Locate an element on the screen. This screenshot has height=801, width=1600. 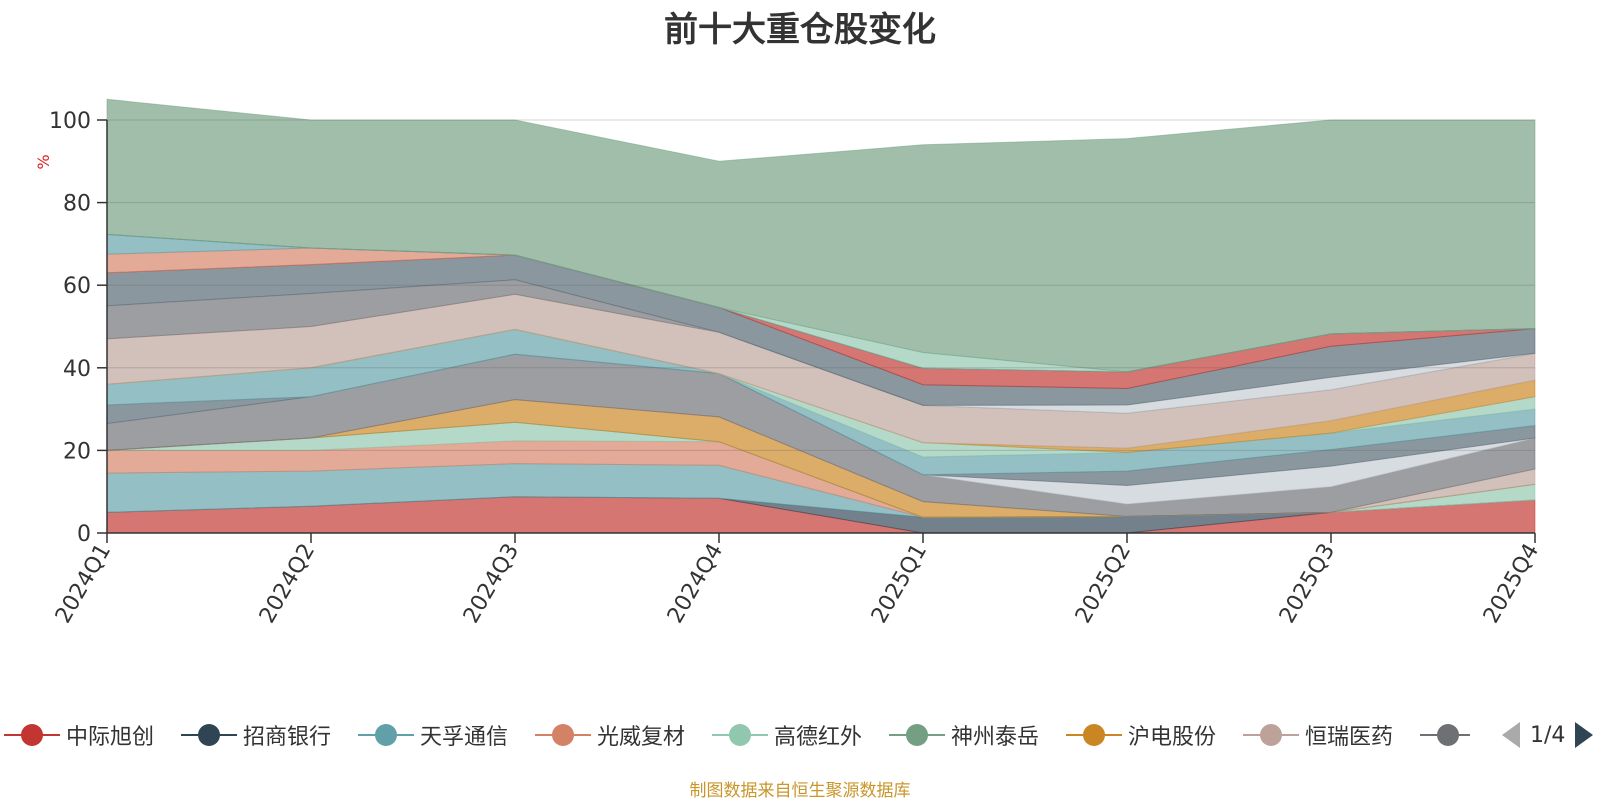
y-tick-label: 80 is located at coordinates (77, 204).